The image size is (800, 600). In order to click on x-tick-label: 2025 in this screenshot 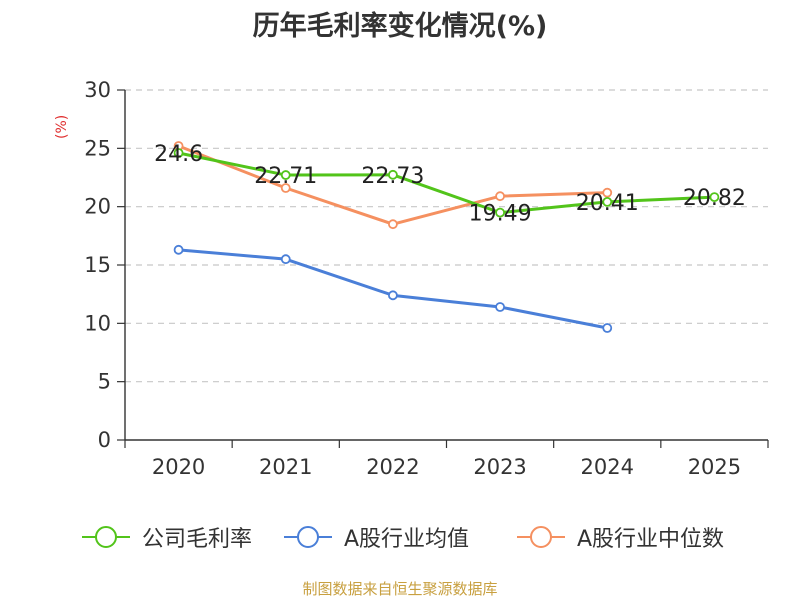, I will do `click(714, 467)`.